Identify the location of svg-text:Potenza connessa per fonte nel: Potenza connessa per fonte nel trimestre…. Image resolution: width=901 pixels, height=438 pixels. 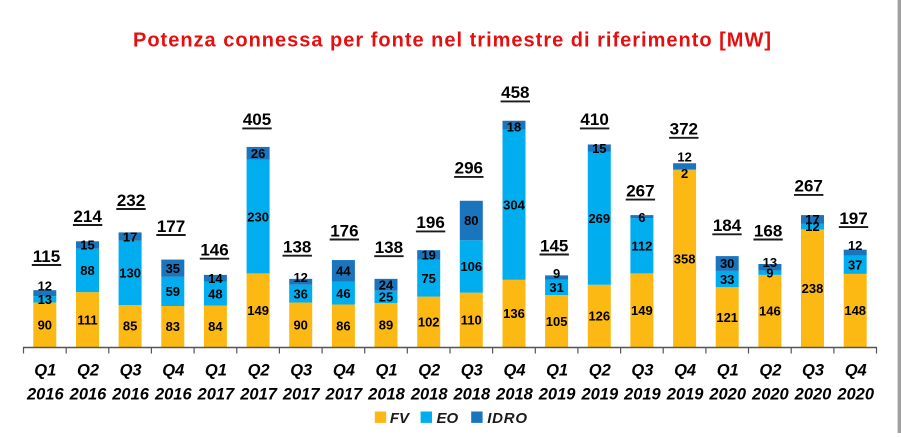
(452, 41).